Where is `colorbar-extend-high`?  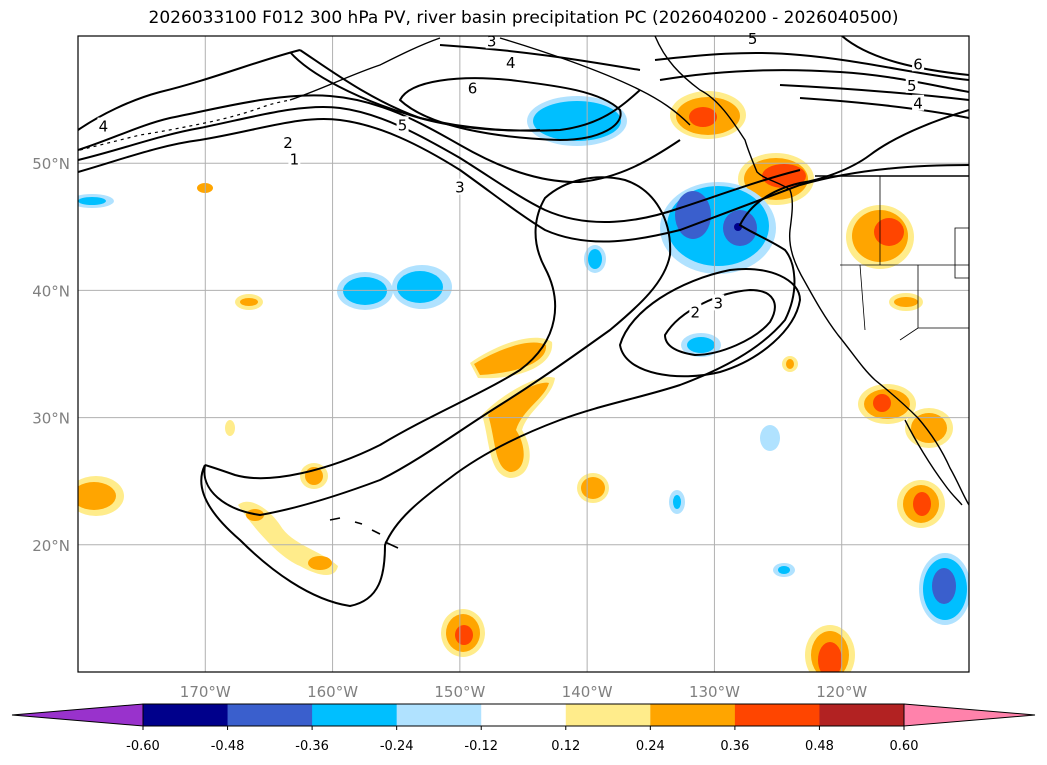 colorbar-extend-high is located at coordinates (969, 715).